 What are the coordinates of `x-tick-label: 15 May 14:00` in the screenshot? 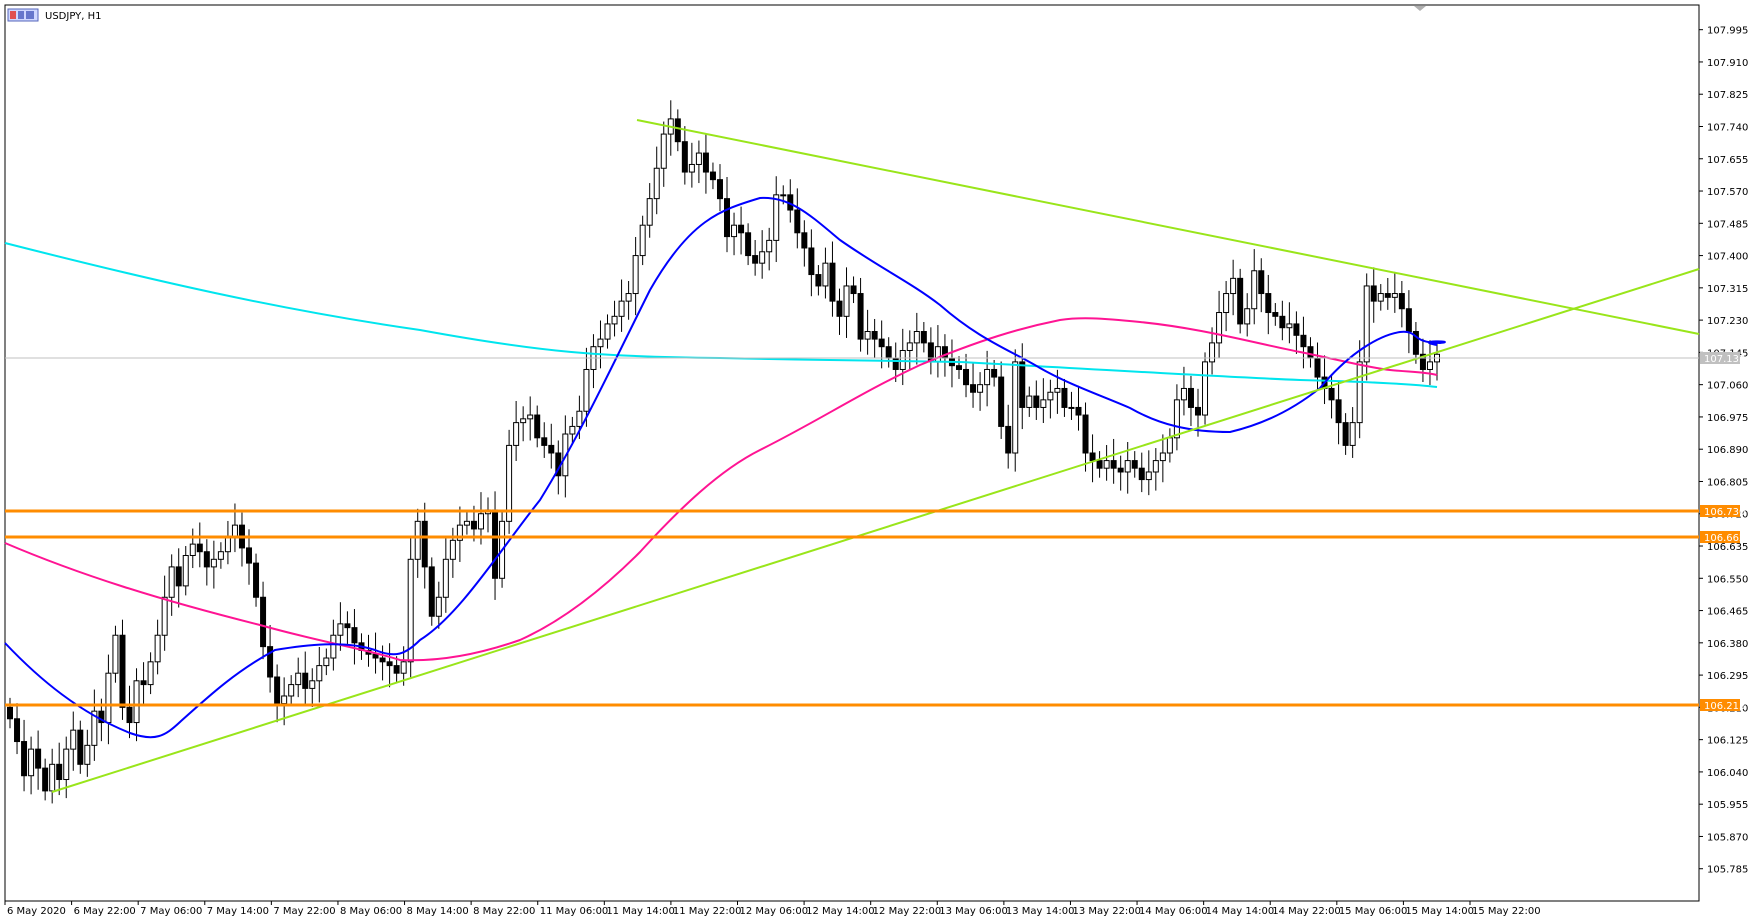 It's located at (1439, 911).